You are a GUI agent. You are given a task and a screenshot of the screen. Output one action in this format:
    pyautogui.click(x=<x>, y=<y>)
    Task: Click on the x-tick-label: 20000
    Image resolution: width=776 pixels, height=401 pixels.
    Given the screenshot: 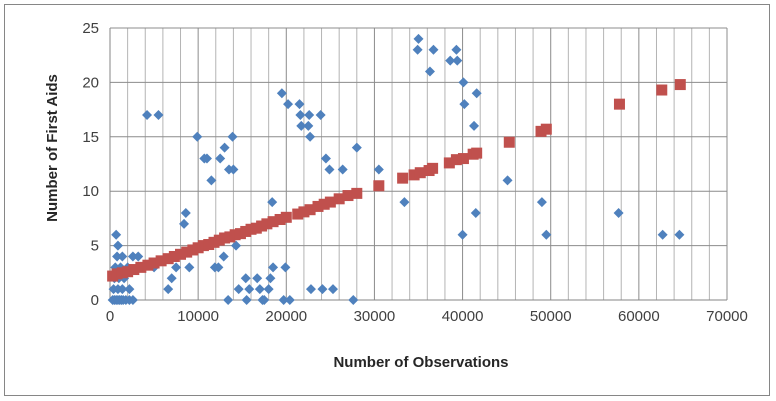 What is the action you would take?
    pyautogui.click(x=286, y=316)
    